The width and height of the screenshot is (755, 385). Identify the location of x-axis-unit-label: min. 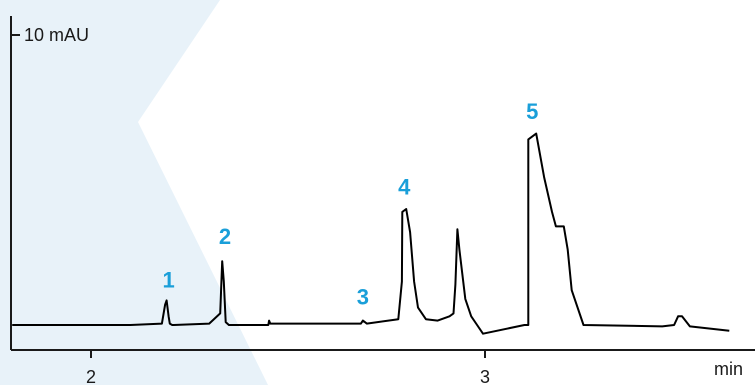
(728, 369).